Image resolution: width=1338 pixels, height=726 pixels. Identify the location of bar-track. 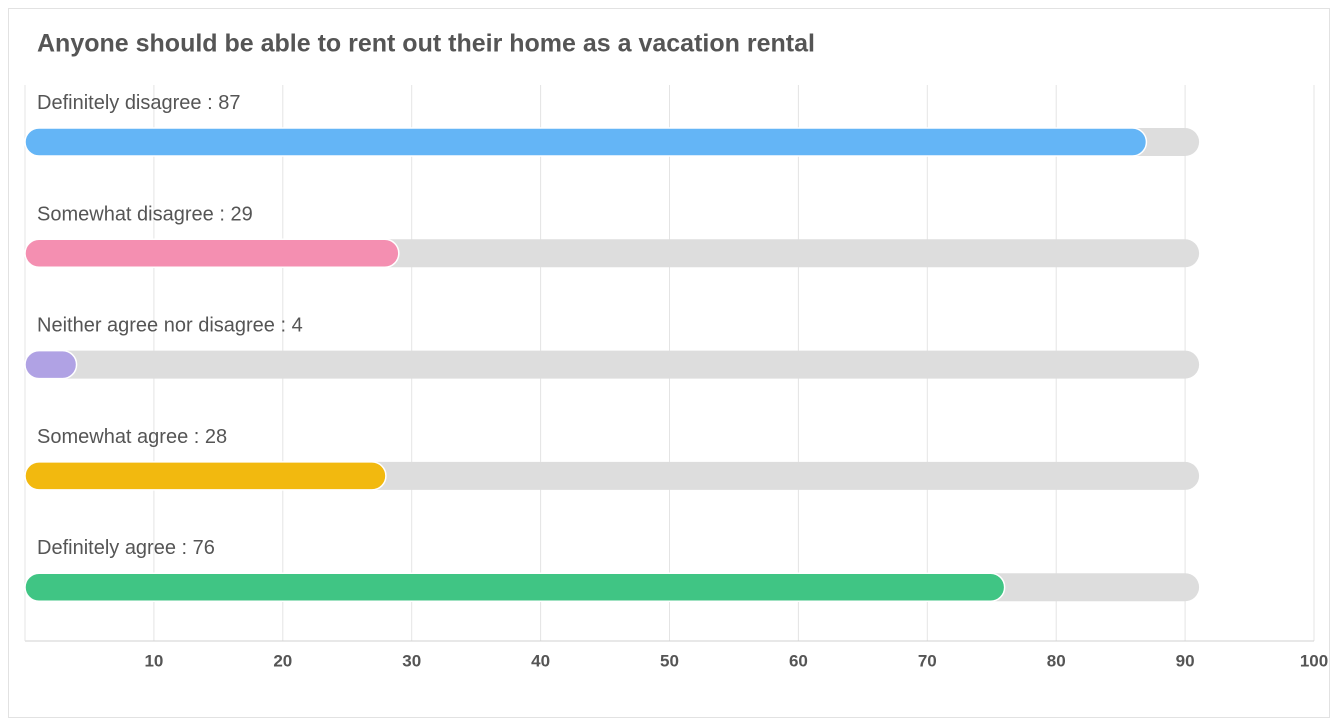
(612, 364).